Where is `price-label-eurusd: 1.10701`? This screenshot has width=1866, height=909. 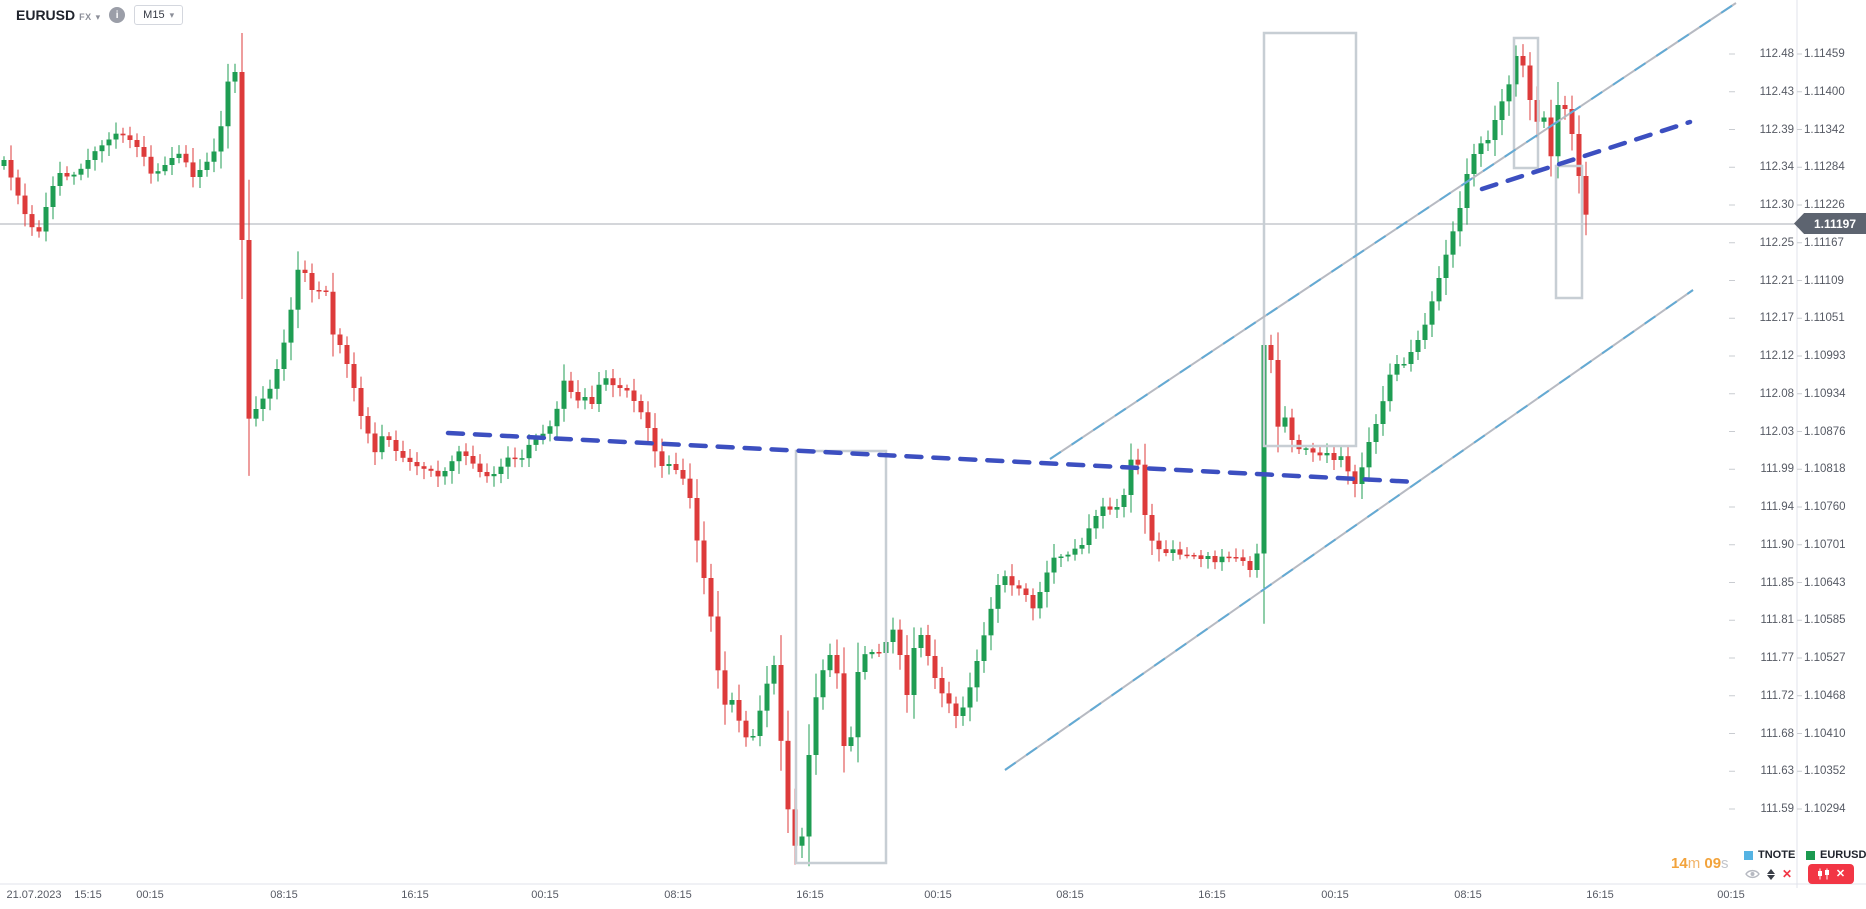
price-label-eurusd: 1.10701 is located at coordinates (1825, 544).